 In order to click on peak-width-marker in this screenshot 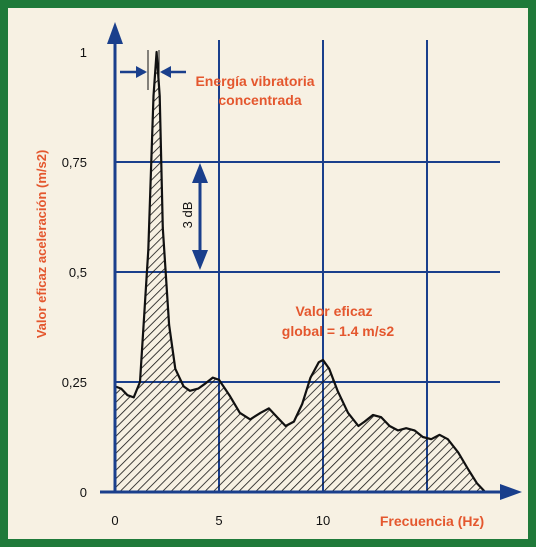, I will do `click(153, 70)`.